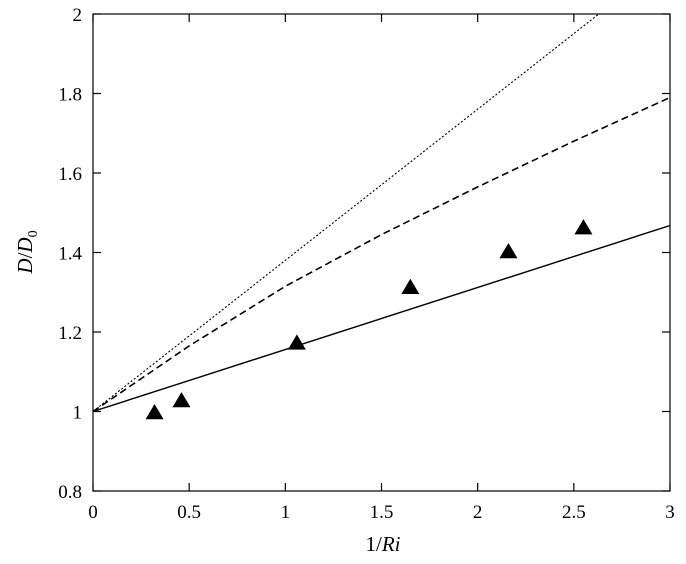 This screenshot has width=686, height=564. What do you see at coordinates (286, 512) in the screenshot?
I see `x-tick-label: 1` at bounding box center [286, 512].